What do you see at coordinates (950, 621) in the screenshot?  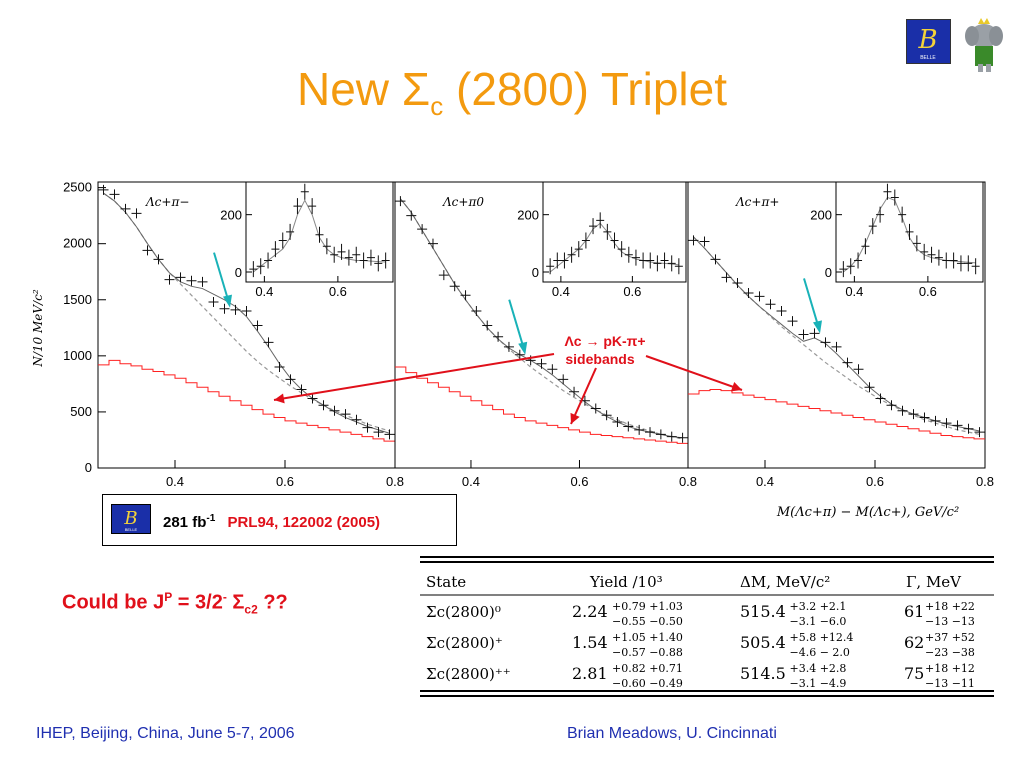 I see `table-err-down: −13 −13` at bounding box center [950, 621].